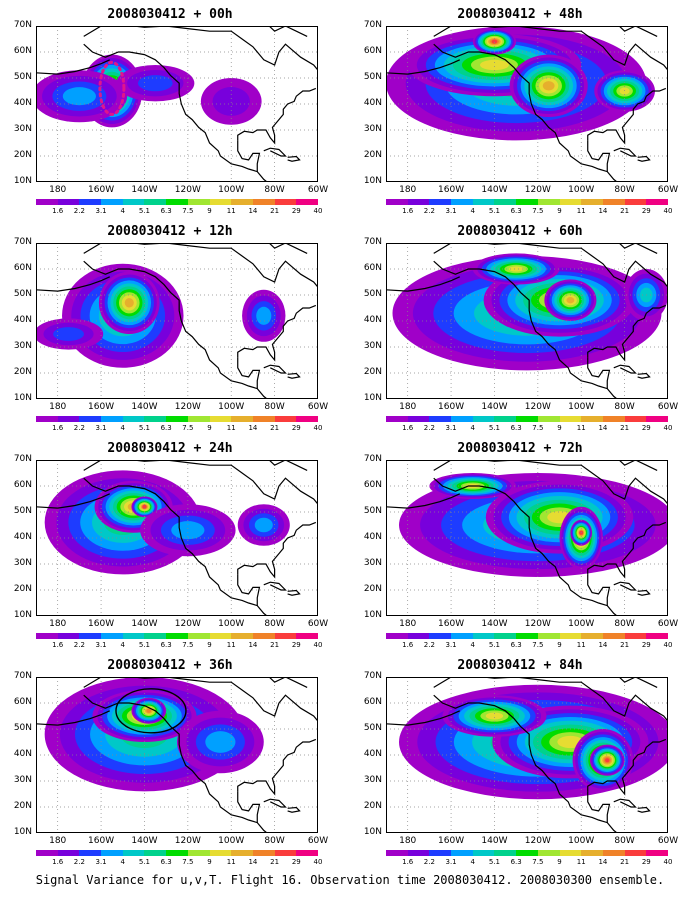  I want to click on verification-region-annotation, so click(151, 711).